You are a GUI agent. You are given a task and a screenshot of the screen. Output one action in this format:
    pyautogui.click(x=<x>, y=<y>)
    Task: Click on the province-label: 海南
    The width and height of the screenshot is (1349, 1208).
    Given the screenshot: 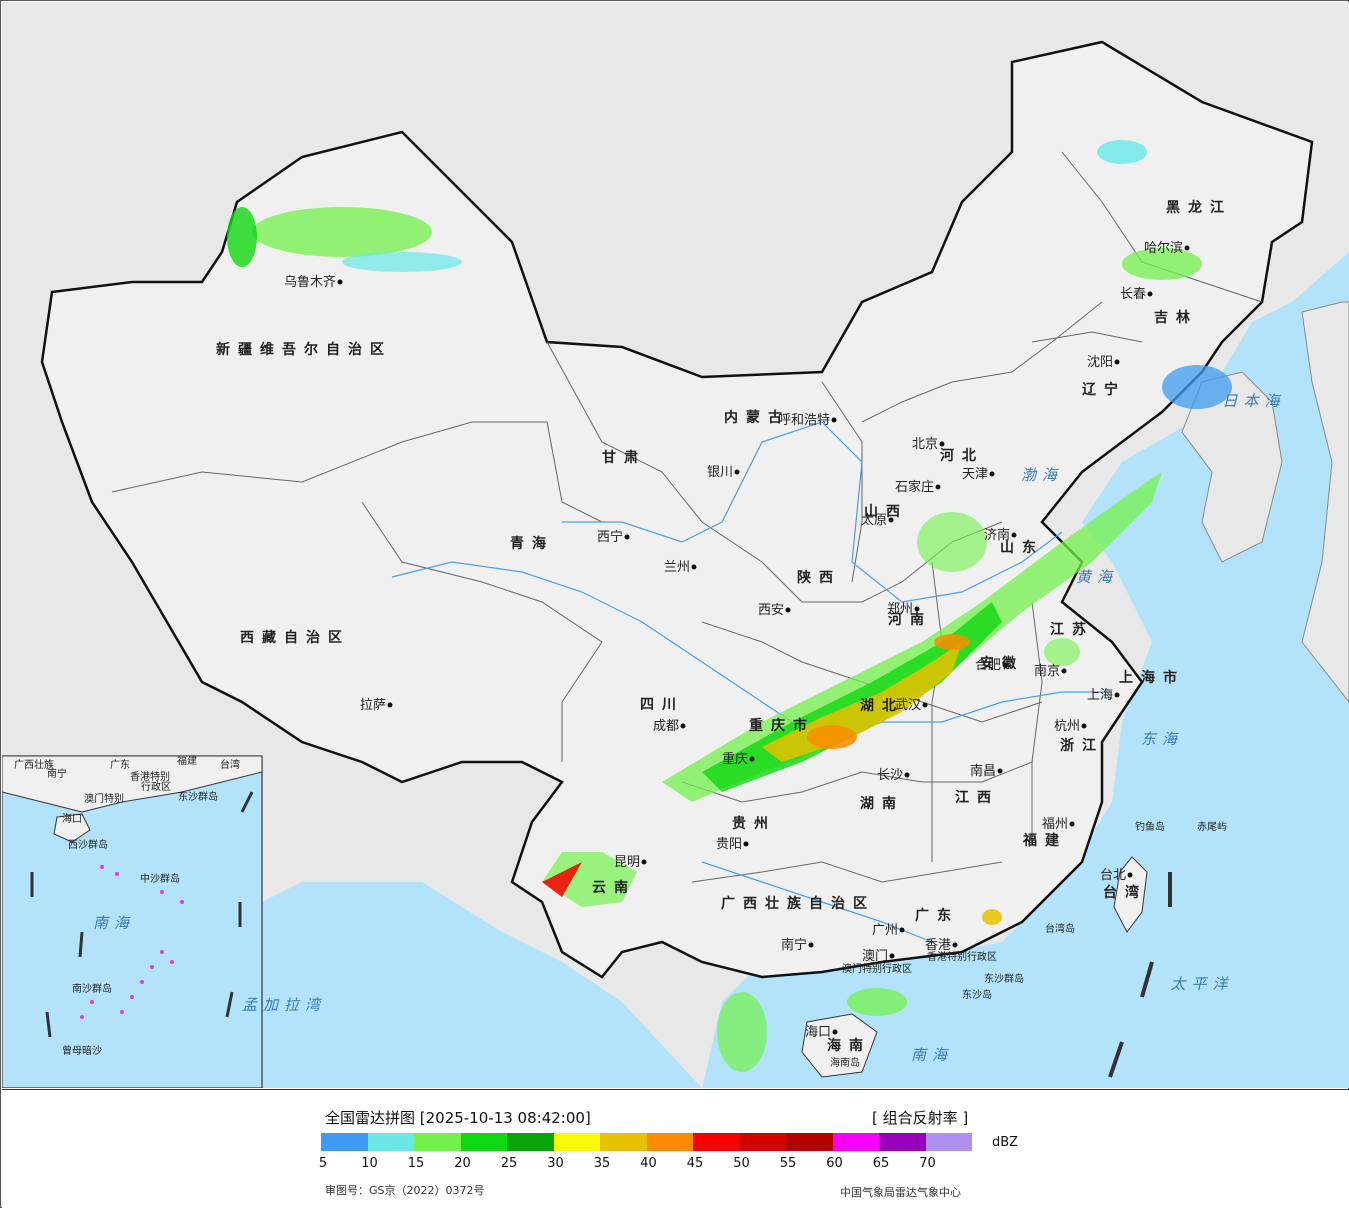 What is the action you would take?
    pyautogui.click(x=849, y=1045)
    